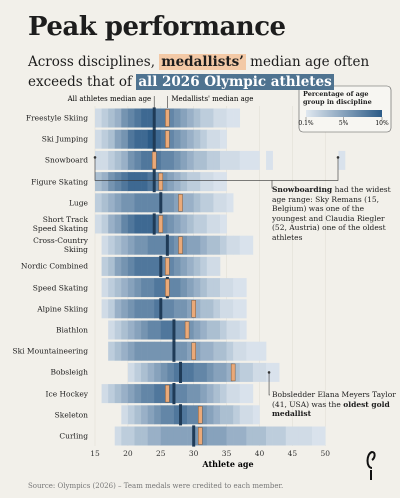  What do you see at coordinates (269, 372) in the screenshot?
I see `leader-dot` at bounding box center [269, 372].